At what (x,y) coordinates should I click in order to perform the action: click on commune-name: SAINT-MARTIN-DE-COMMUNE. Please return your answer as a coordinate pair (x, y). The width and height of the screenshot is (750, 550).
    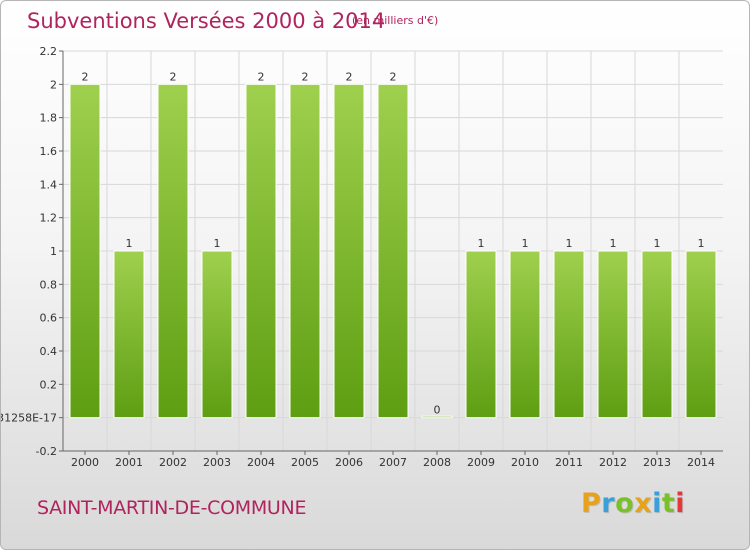
    Looking at the image, I should click on (172, 508).